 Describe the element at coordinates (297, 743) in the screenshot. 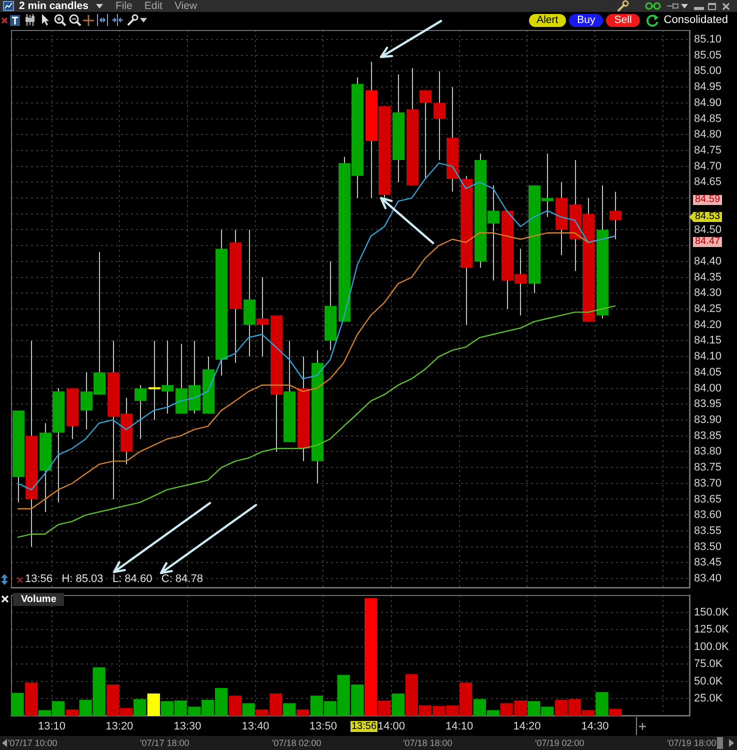

I see `text: '07/18 02:00` at that location.